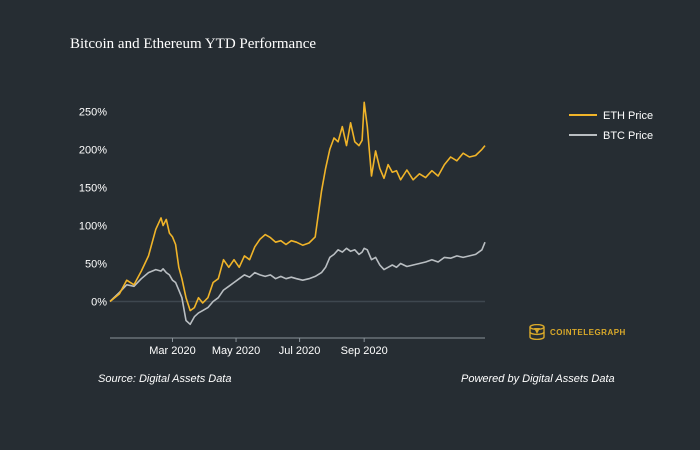 This screenshot has width=700, height=450. Describe the element at coordinates (364, 351) in the screenshot. I see `x-tick-label: Sep 2020` at that location.